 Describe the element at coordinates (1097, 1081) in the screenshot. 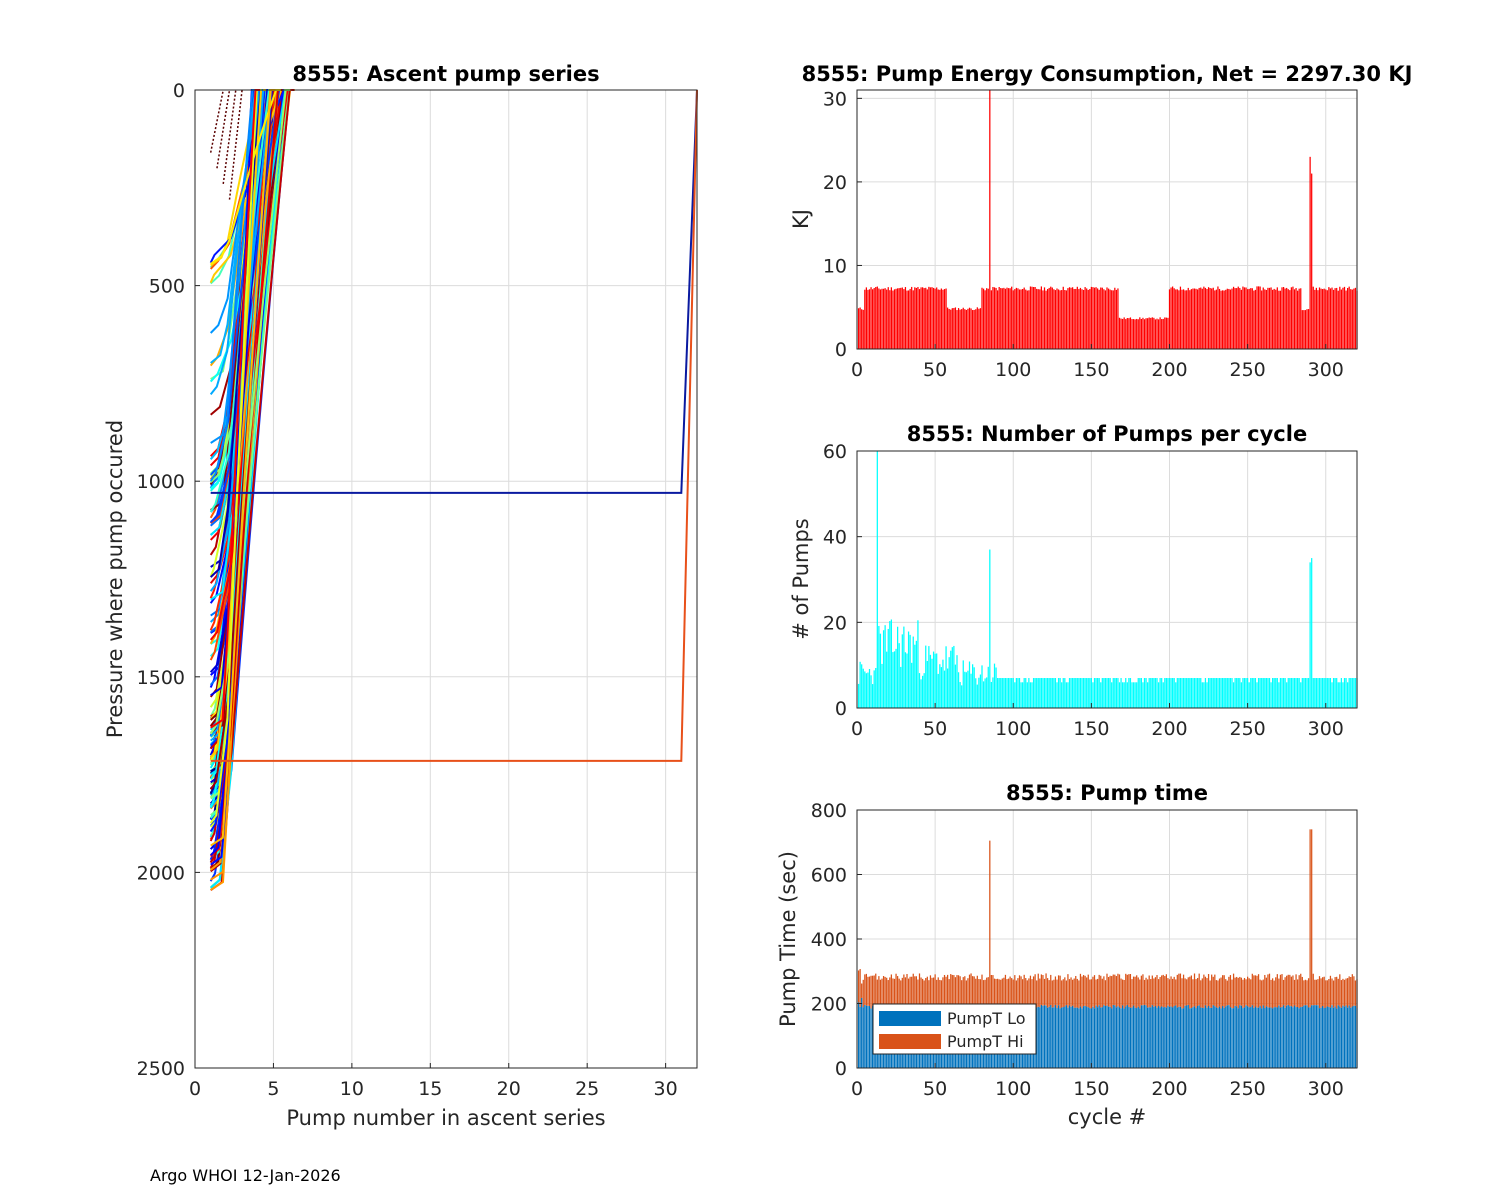

I see `pumptime-x-ticks: 0 50 100 150 200 250 300` at that location.